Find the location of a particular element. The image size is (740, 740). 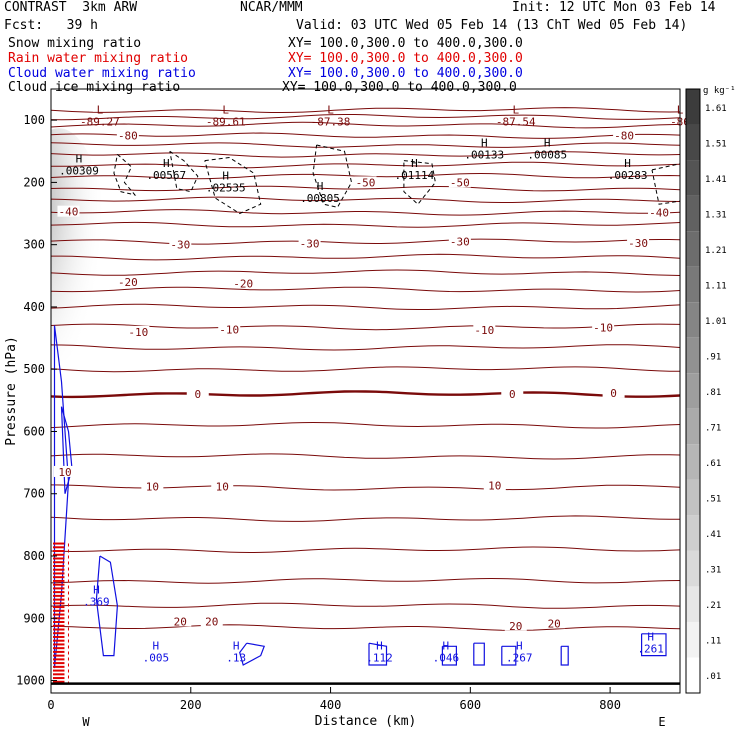

extremum-value: -87.54 is located at coordinates (516, 122).